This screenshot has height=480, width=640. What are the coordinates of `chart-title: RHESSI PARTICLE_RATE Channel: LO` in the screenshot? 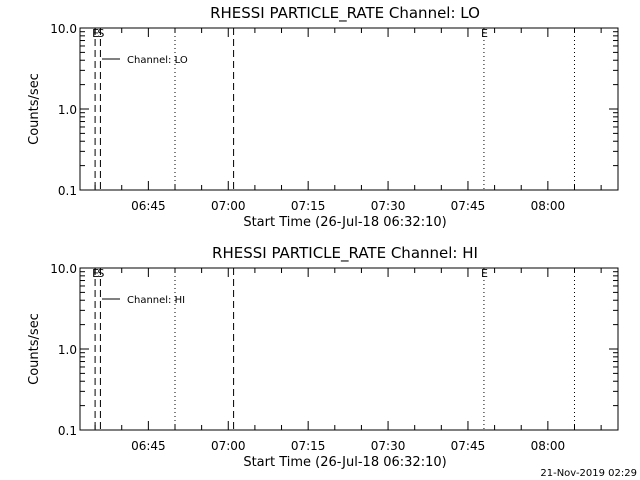 It's located at (345, 13).